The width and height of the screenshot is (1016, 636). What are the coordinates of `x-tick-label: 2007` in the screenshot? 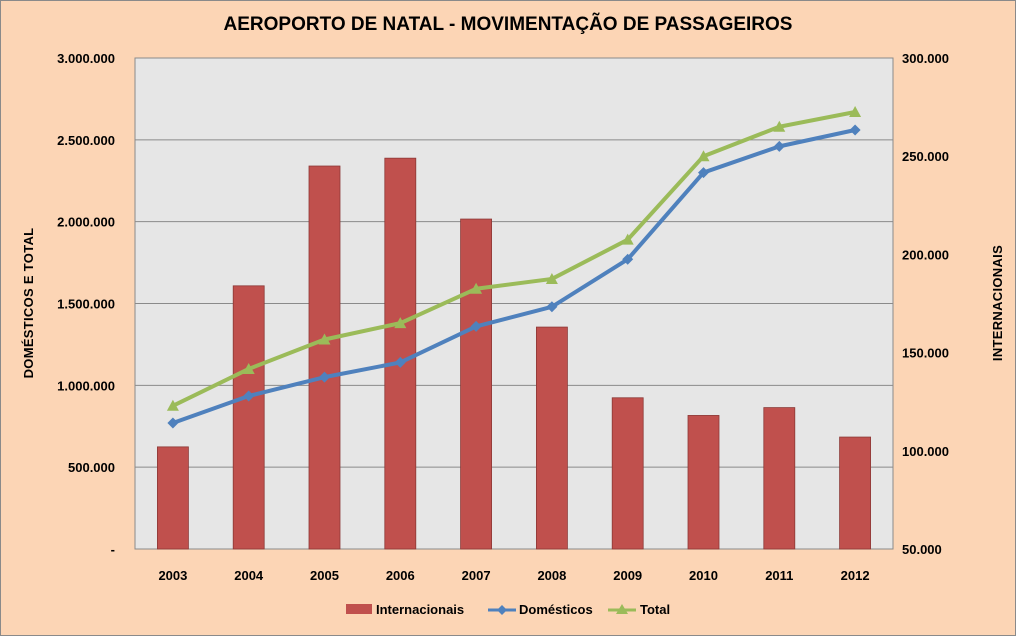 It's located at (476, 575).